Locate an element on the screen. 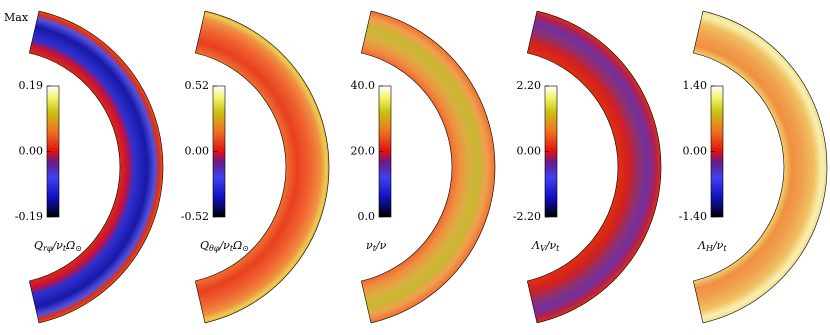  colorbar-tick-label: 0.52 is located at coordinates (197, 85).